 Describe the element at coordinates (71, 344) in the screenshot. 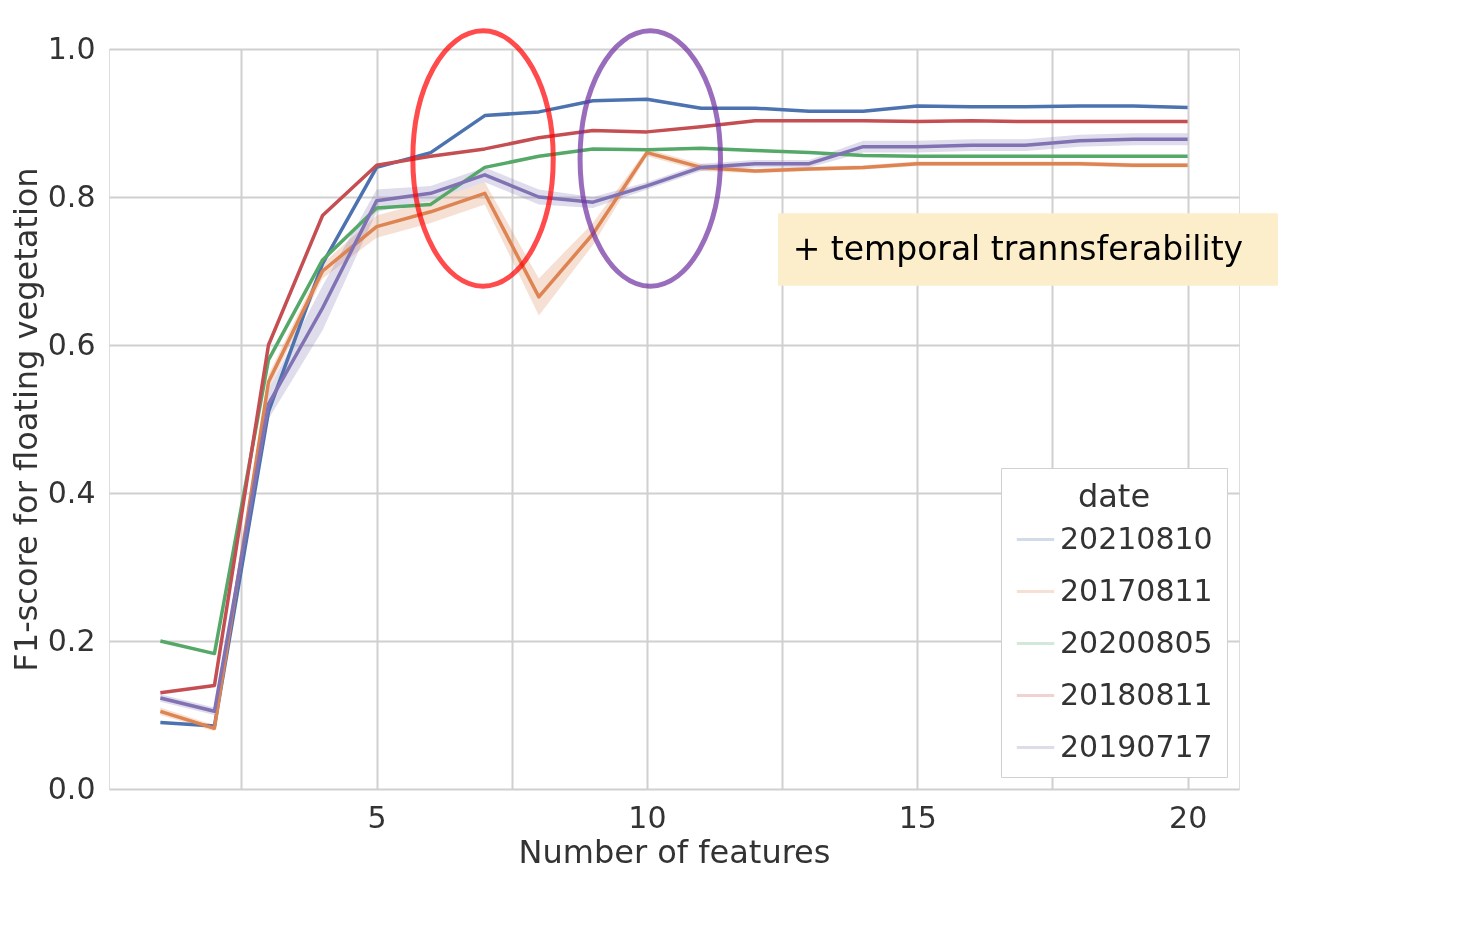

I see `y-tick-label: 0.6` at that location.